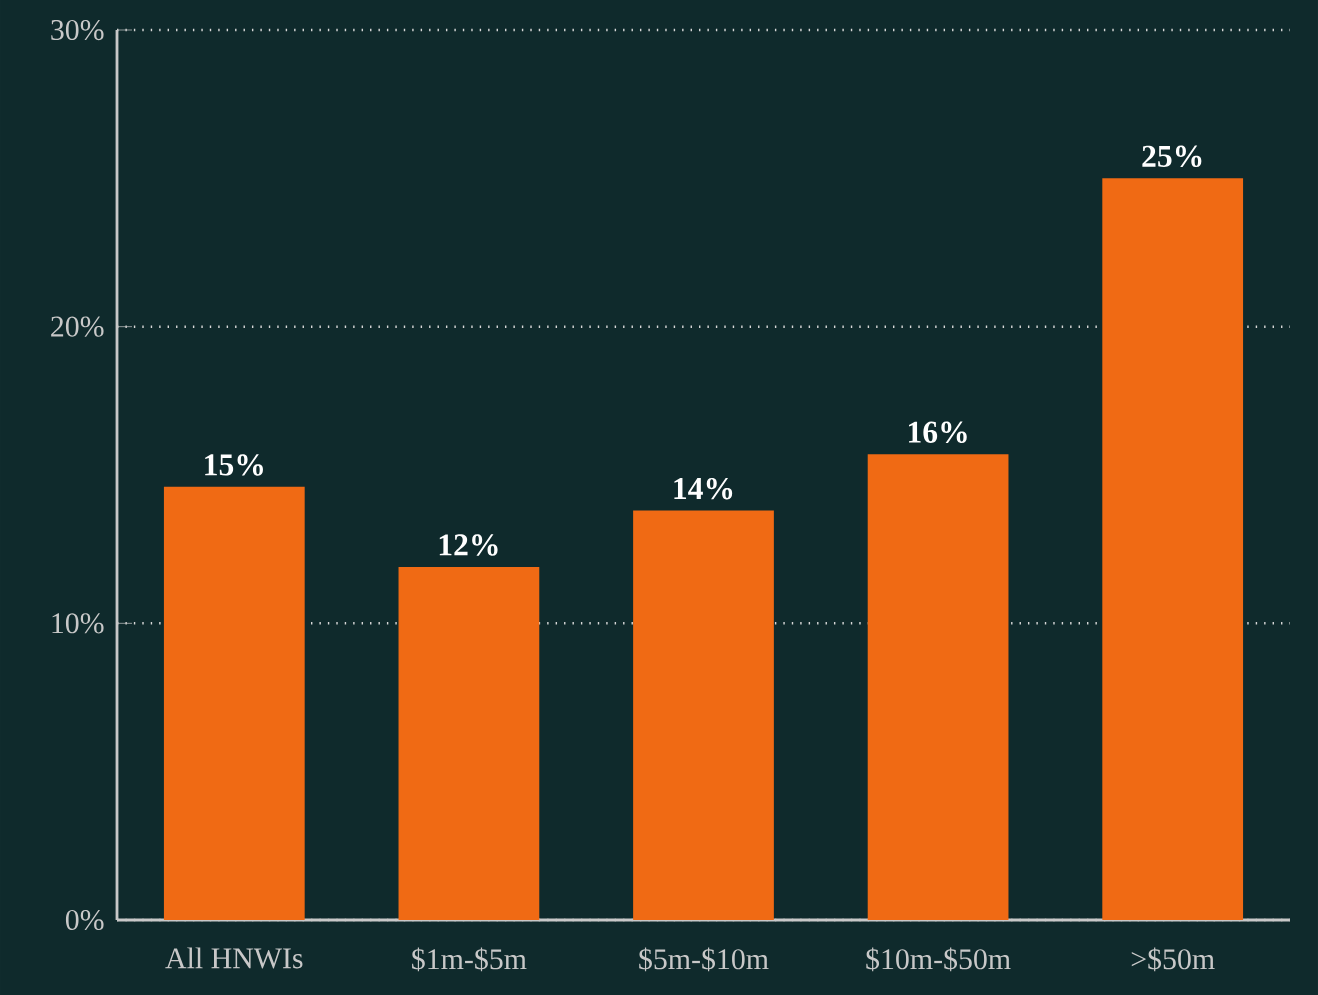 The image size is (1318, 995). I want to click on y-tick-label: 10%, so click(78, 623).